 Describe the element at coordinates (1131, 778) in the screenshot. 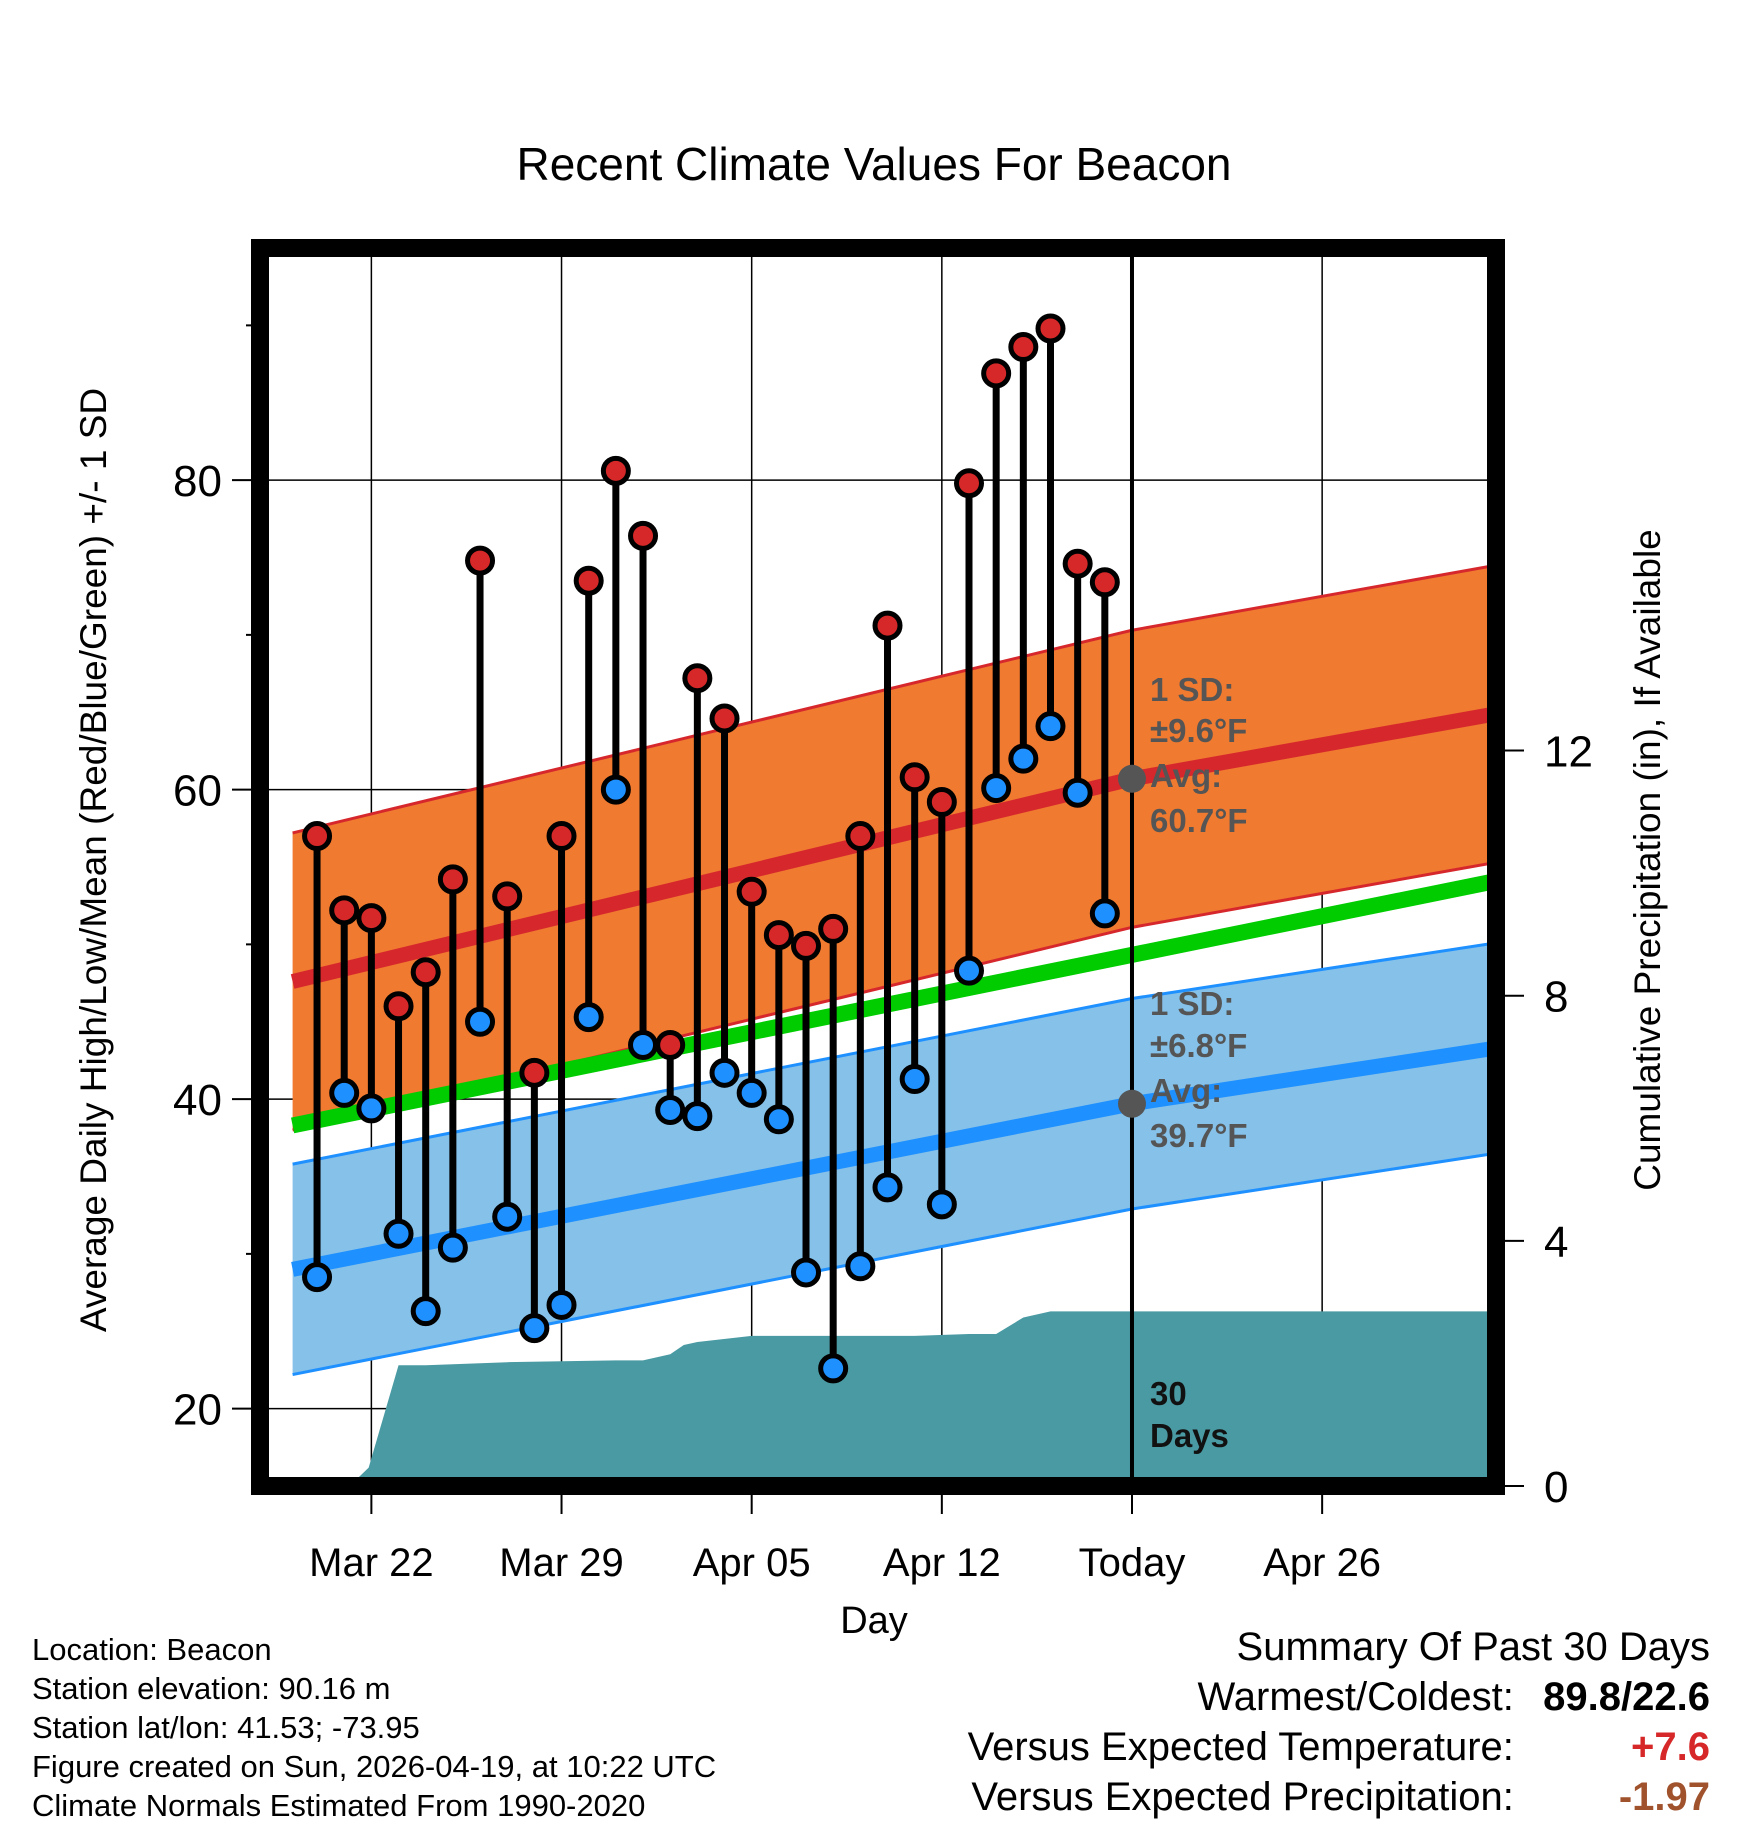

I see `today-normal-high-marker` at that location.